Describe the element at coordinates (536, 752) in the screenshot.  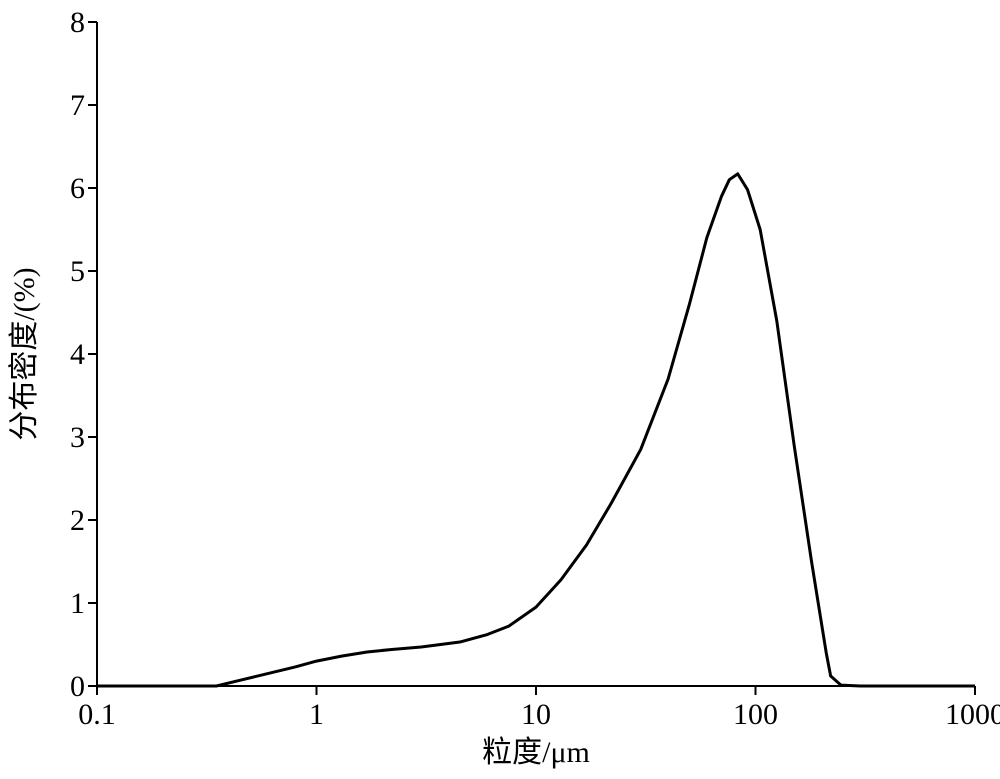
I see `x-axis-label: 粒度/μm` at that location.